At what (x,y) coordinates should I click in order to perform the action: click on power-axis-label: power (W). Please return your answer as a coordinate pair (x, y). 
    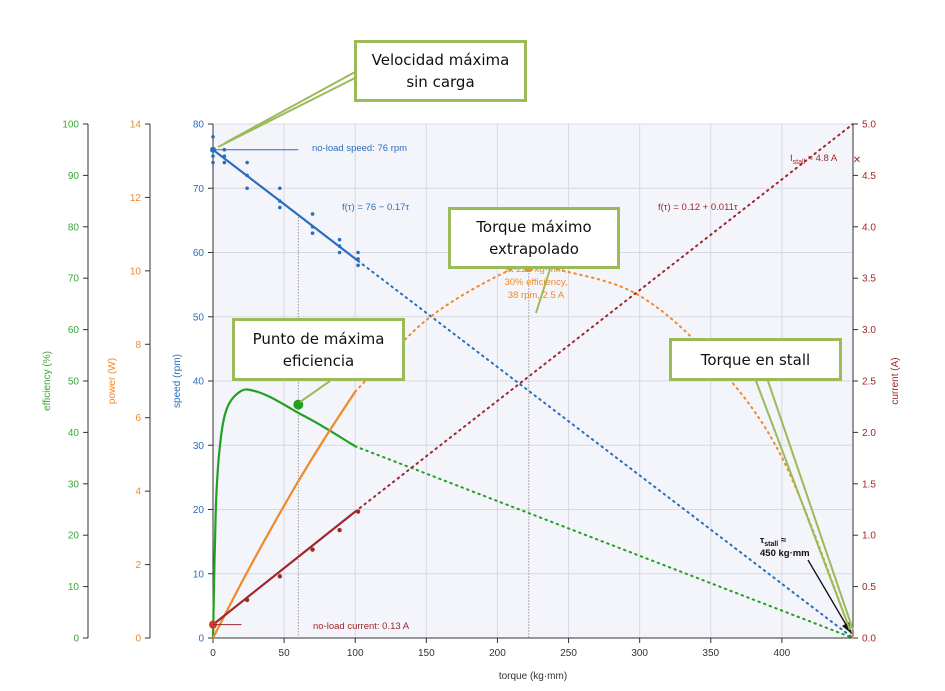
    Looking at the image, I should click on (112, 381).